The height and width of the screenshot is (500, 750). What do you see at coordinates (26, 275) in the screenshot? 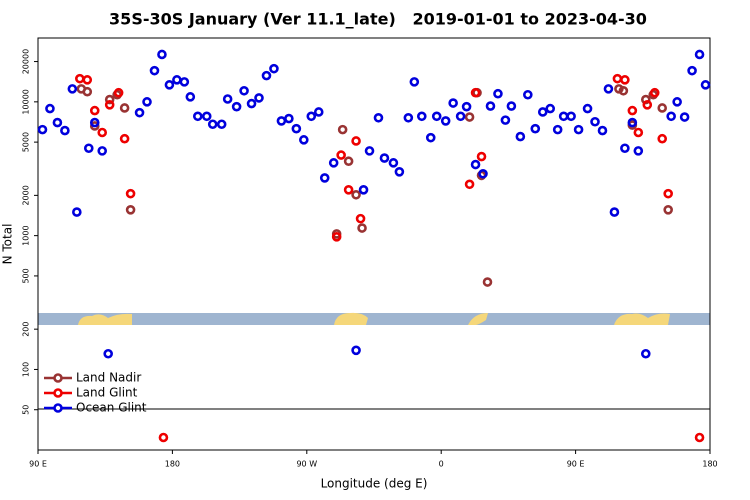
I see `y-tick-label: 500` at bounding box center [26, 275].